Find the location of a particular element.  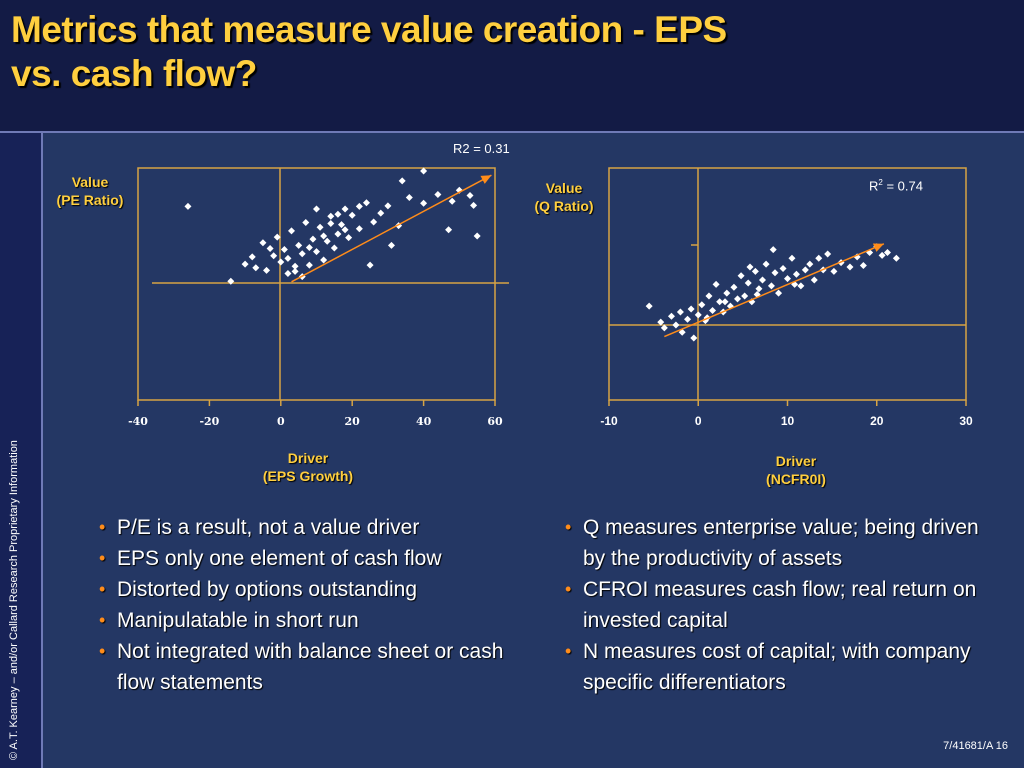

left-trend-line is located at coordinates (391, 228).